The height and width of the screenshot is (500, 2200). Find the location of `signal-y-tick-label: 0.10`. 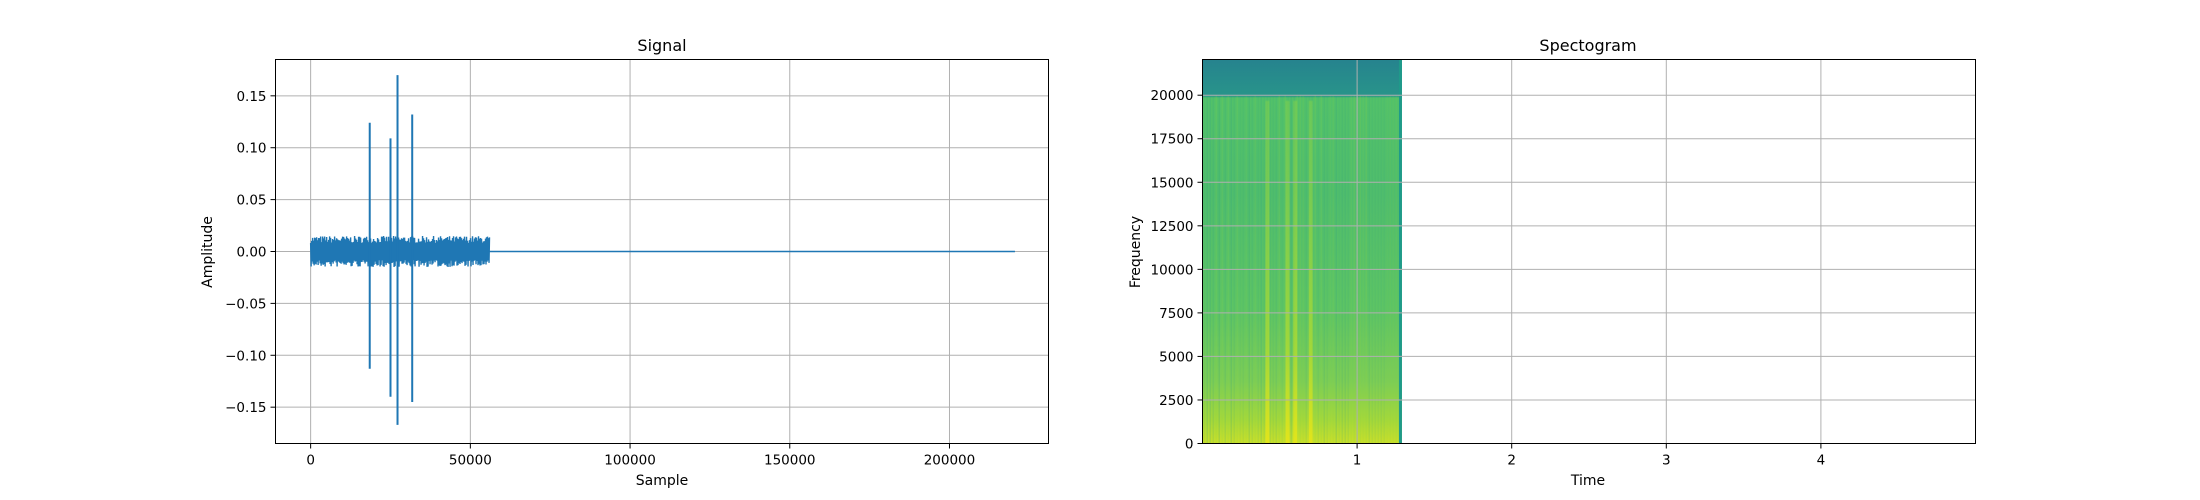

signal-y-tick-label: 0.10 is located at coordinates (251, 149).